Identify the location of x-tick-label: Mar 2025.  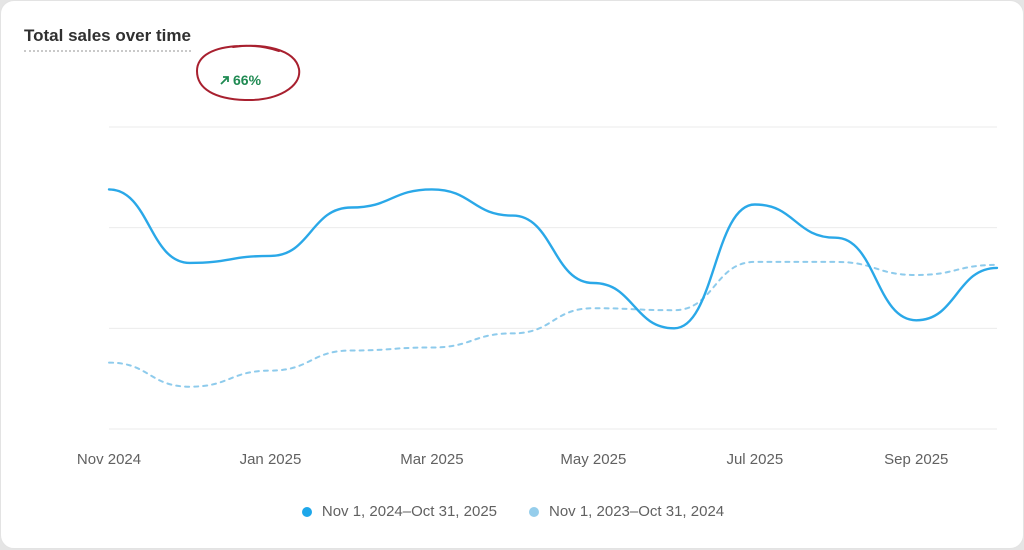
(432, 459).